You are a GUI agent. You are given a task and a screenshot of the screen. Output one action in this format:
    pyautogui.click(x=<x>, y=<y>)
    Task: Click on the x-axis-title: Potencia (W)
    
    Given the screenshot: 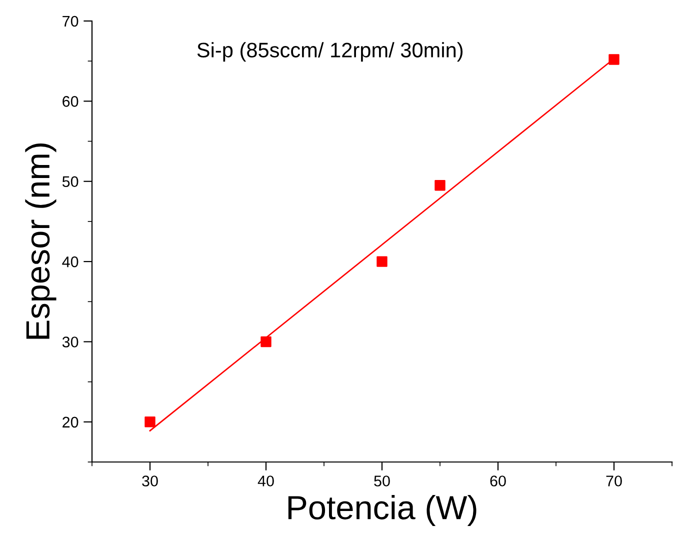 What is the action you would take?
    pyautogui.click(x=382, y=510)
    